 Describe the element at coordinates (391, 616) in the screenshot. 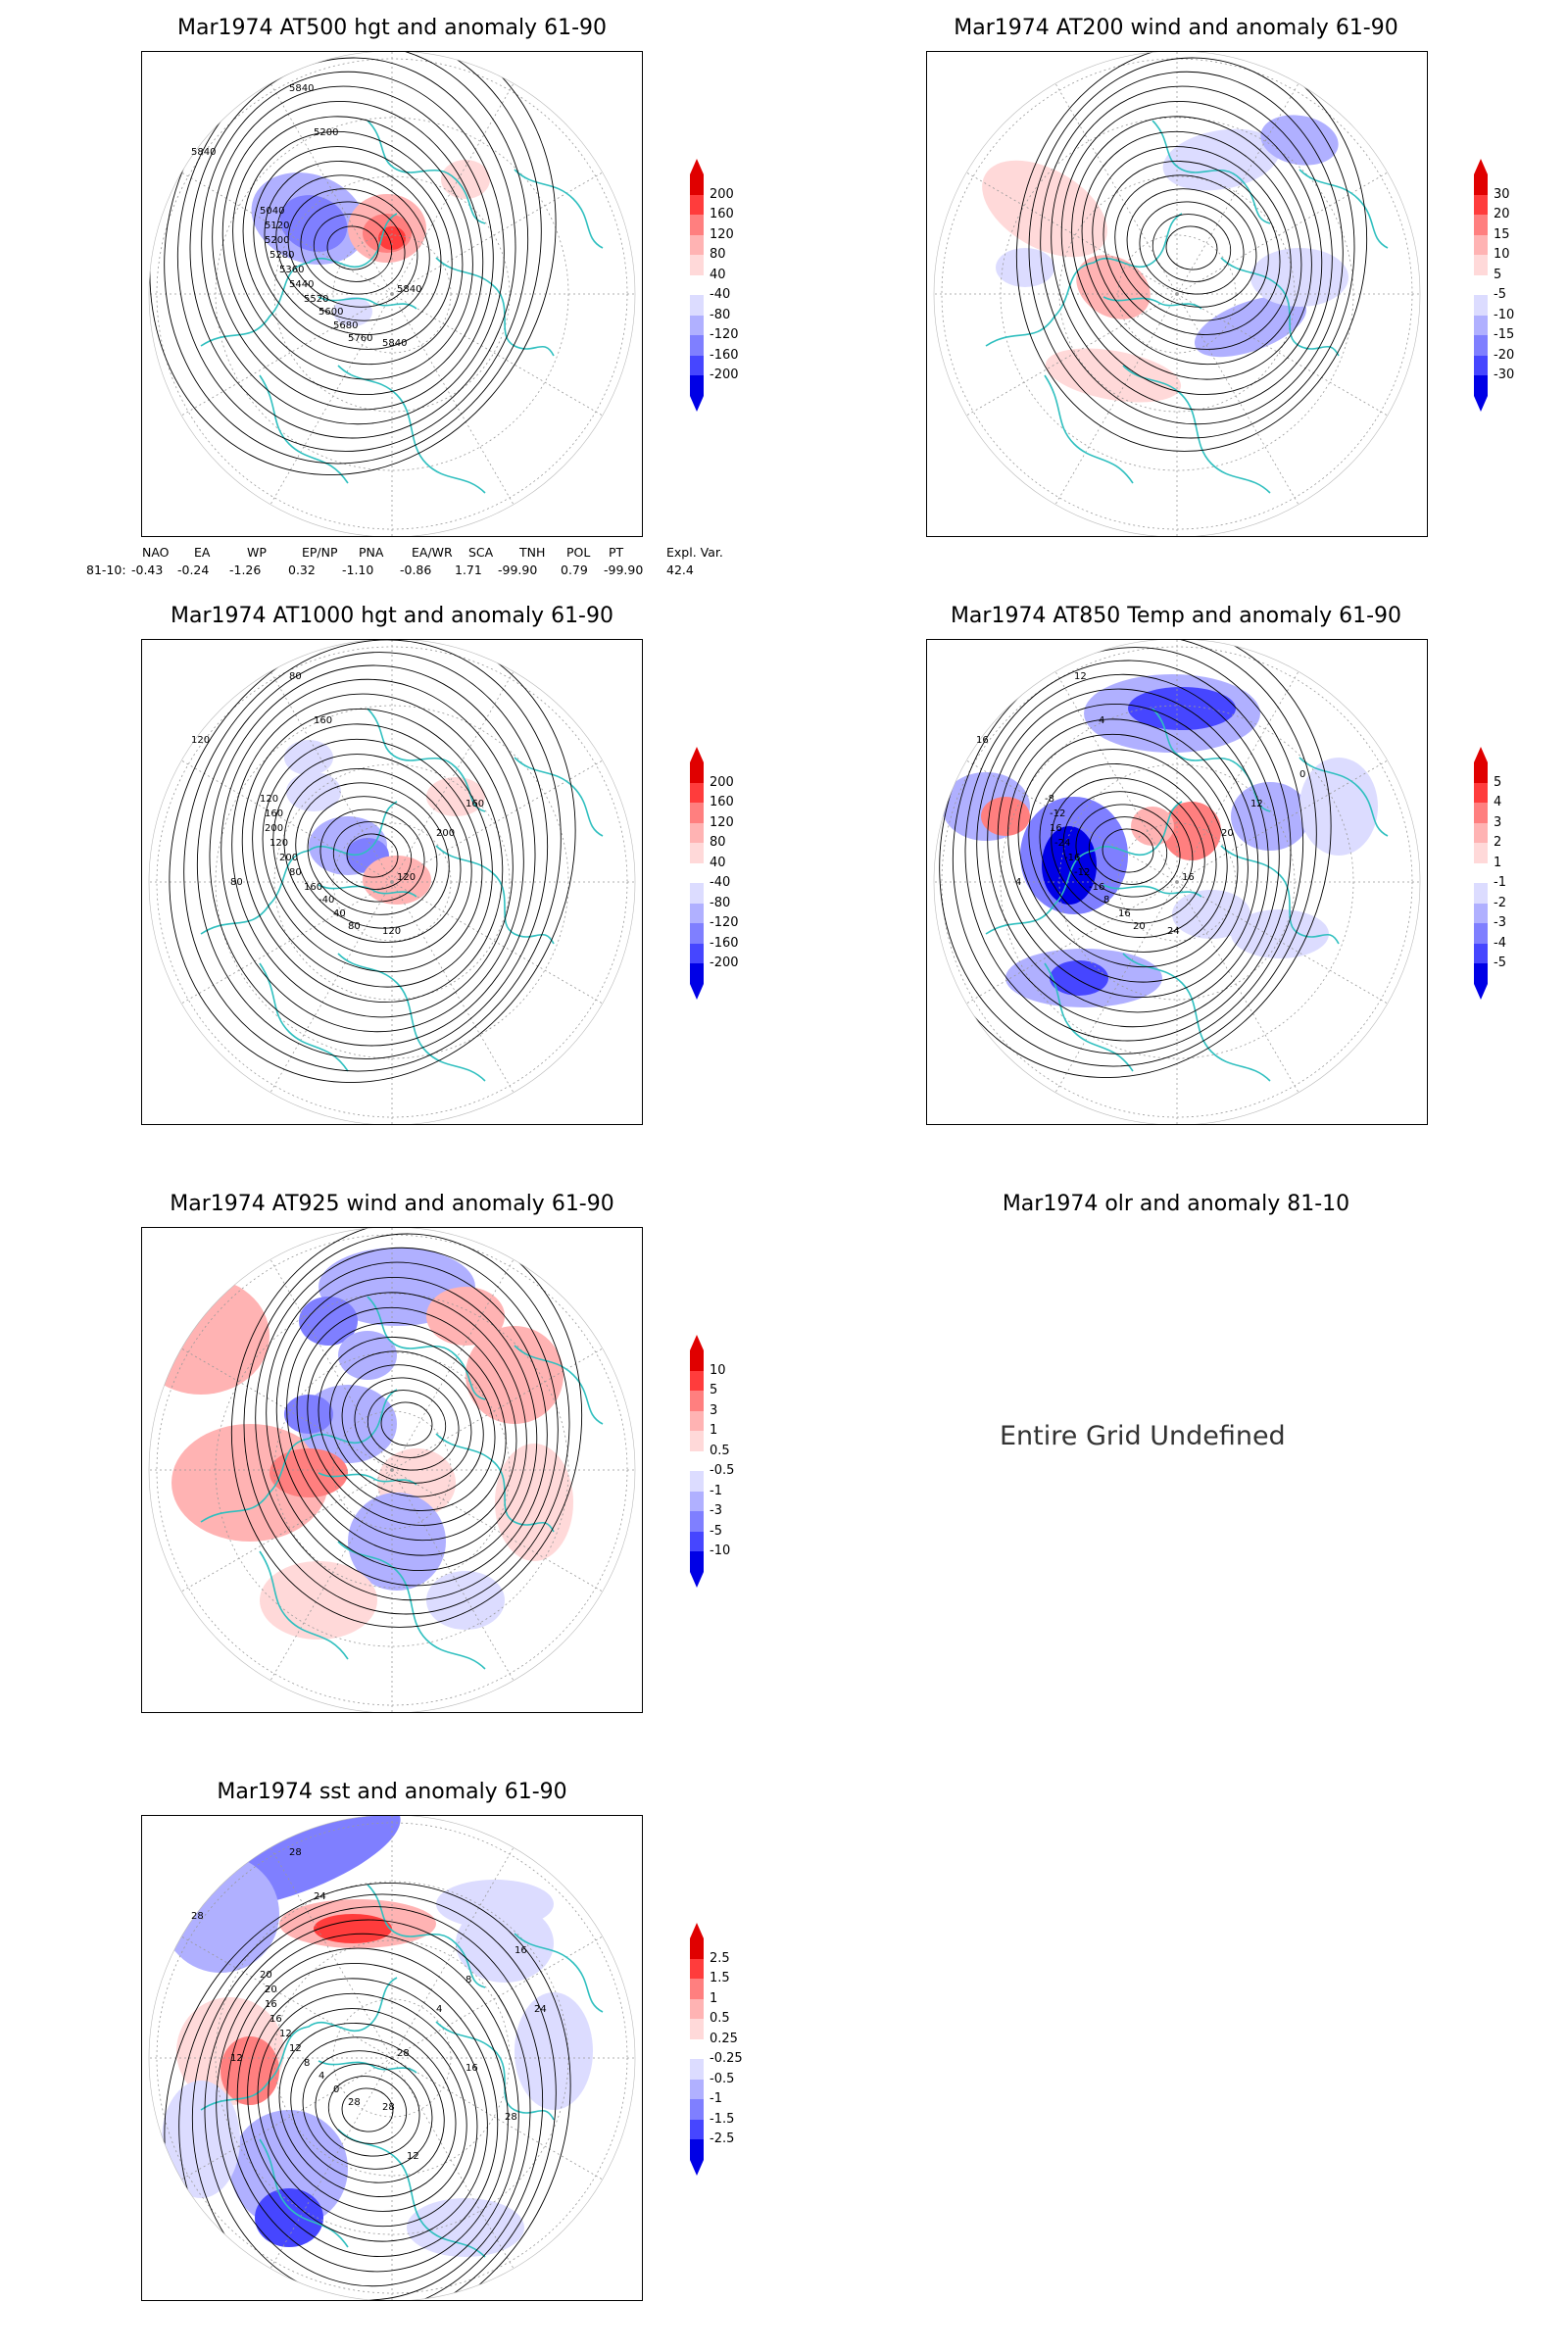

I see `panel-title: Mar1974 AT1000 hgt and anomaly 61-90` at that location.